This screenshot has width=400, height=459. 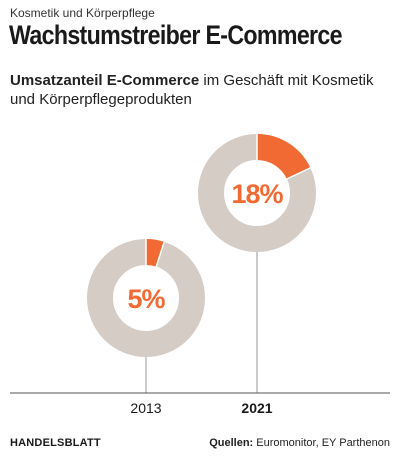 I want to click on donut-slice-2021, so click(x=283, y=157).